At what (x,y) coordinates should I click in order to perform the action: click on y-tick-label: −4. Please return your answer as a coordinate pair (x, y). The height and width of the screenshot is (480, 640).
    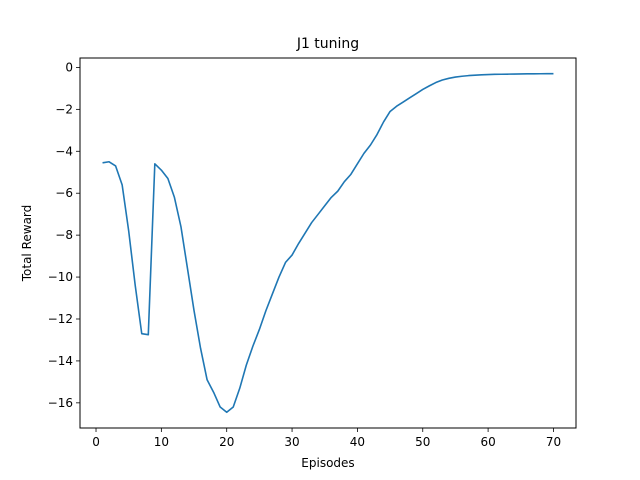
    Looking at the image, I should click on (64, 151).